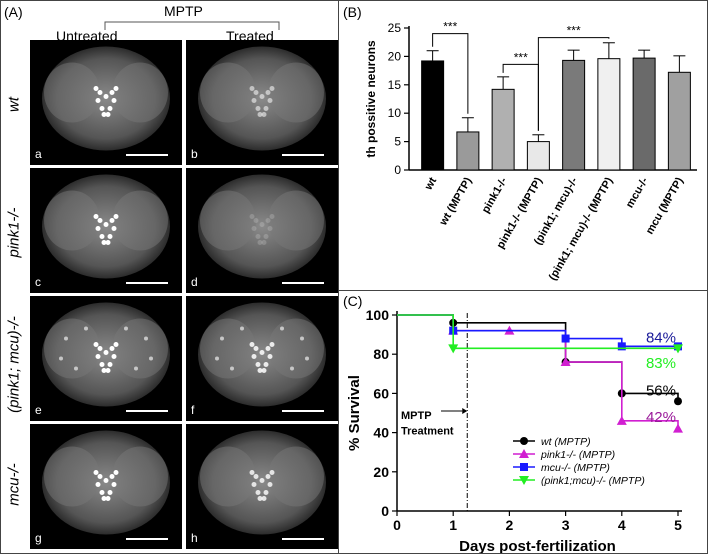 The image size is (708, 554). Describe the element at coordinates (661, 363) in the screenshot. I see `end-label: 83%` at that location.